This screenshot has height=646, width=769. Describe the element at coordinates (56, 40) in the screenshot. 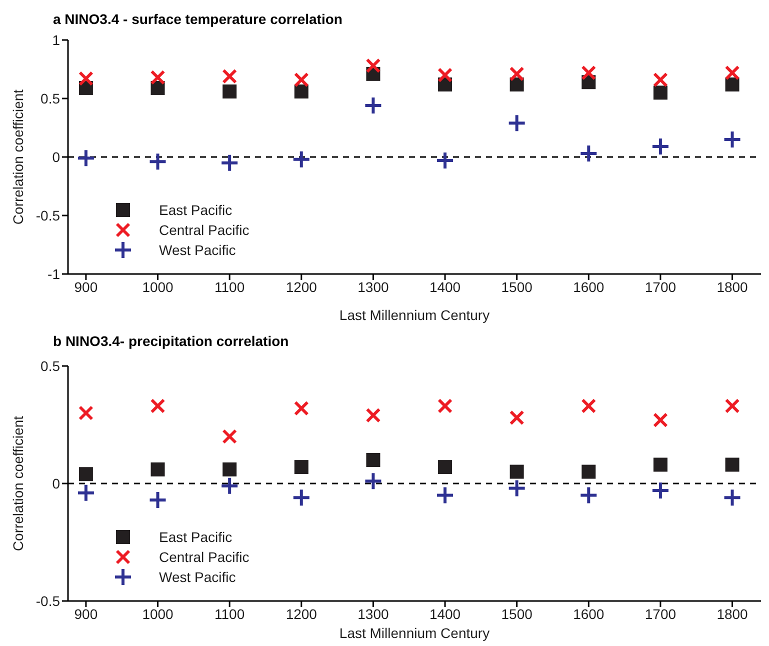

I see `y-tick-label: 1` at that location.